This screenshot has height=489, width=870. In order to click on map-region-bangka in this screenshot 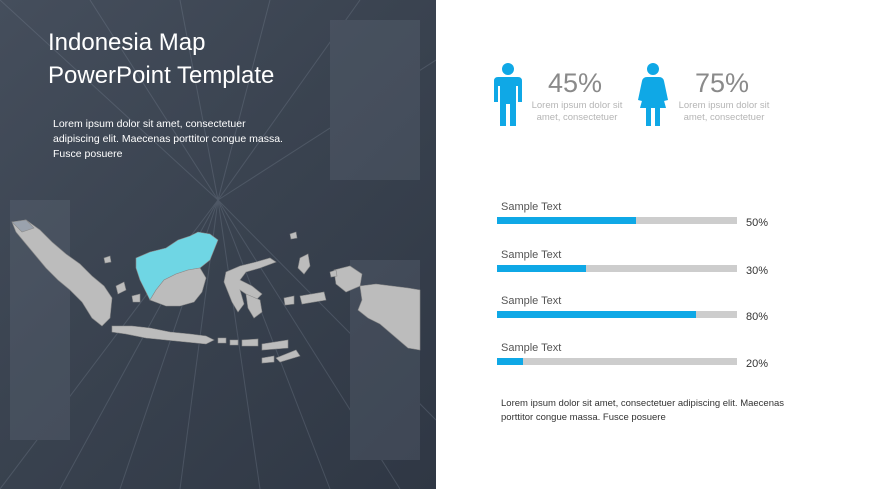, I will do `click(121, 288)`.